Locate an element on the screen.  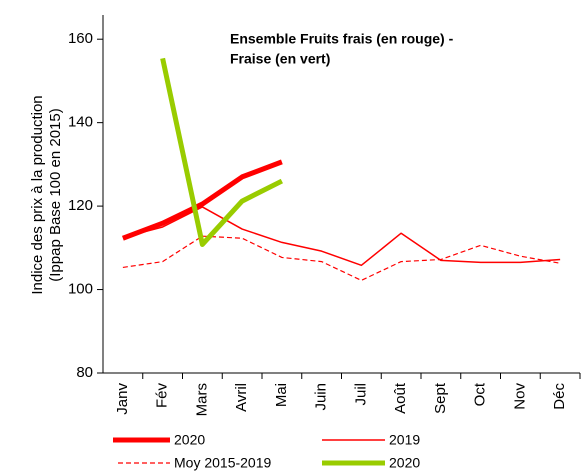
x-tick-label: Juil is located at coordinates (360, 394).